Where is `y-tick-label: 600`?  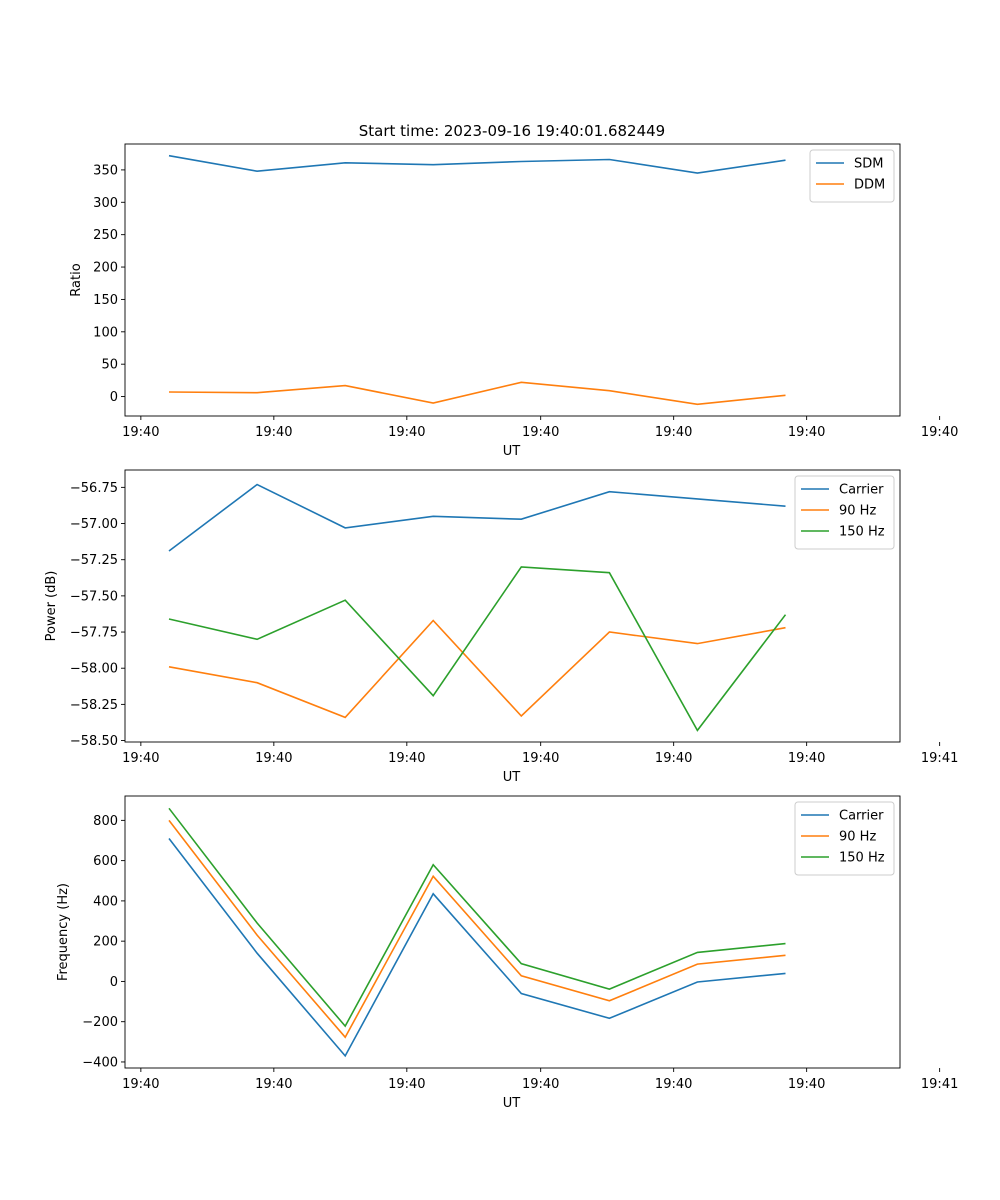 y-tick-label: 600 is located at coordinates (105, 861).